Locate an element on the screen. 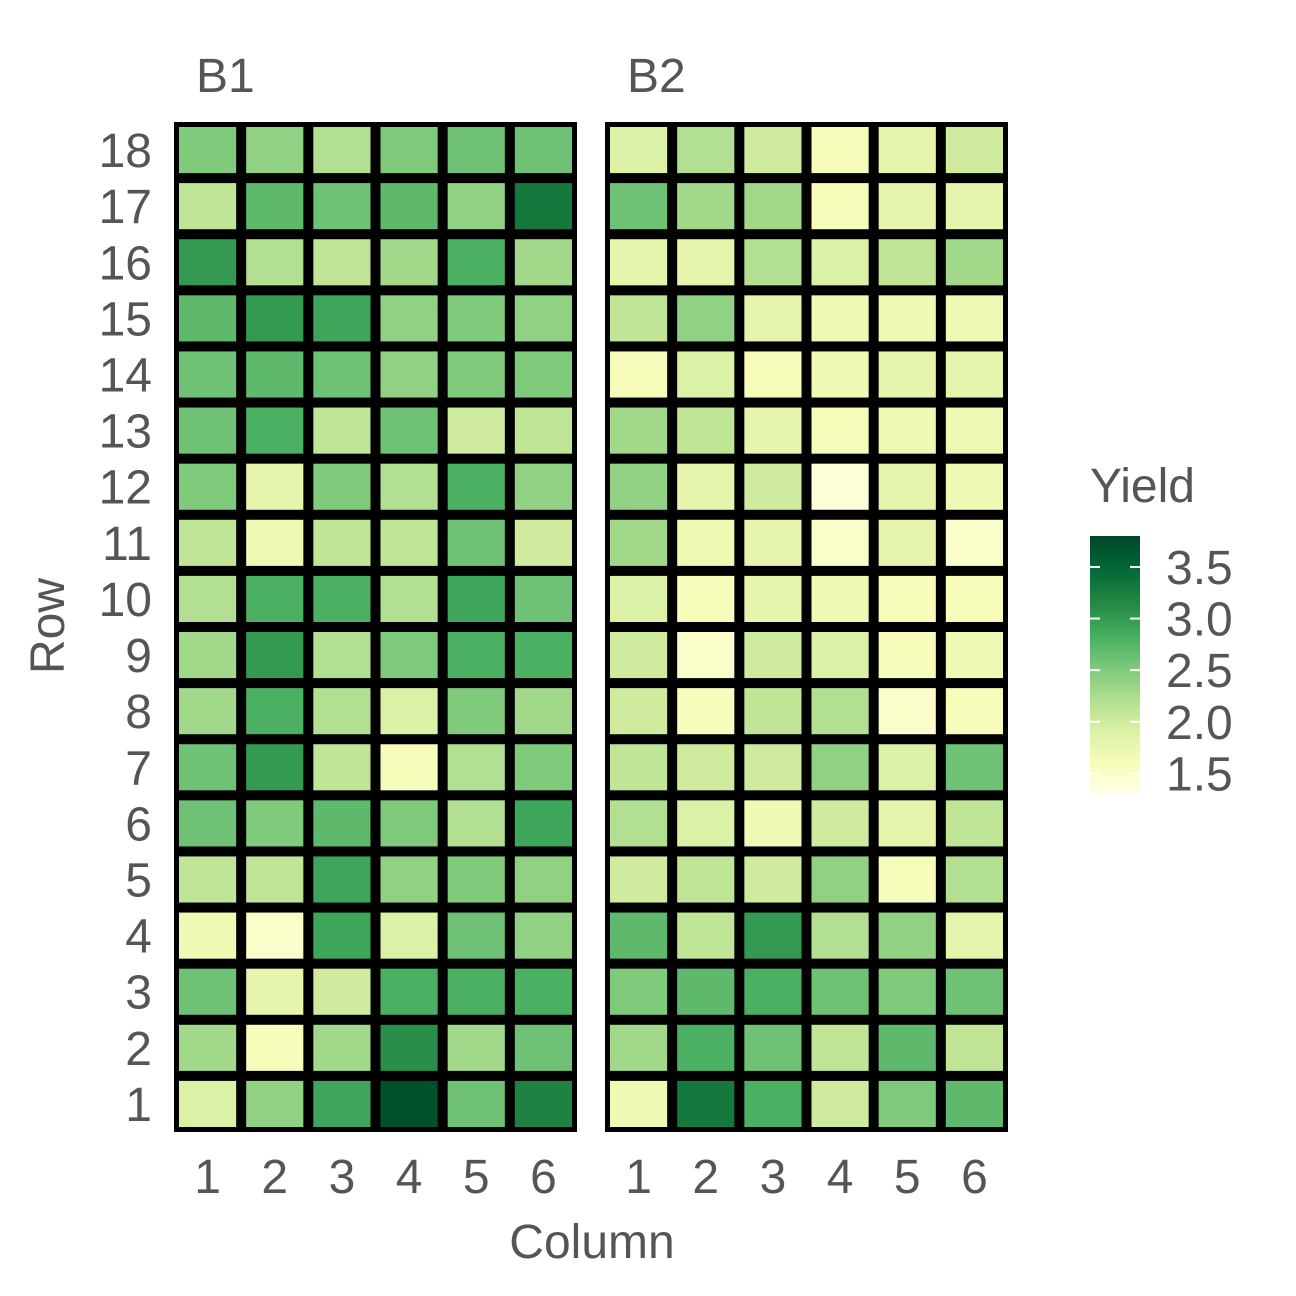 Image resolution: width=1296 pixels, height=1296 pixels. x-axis-title: Column is located at coordinates (591, 1242).